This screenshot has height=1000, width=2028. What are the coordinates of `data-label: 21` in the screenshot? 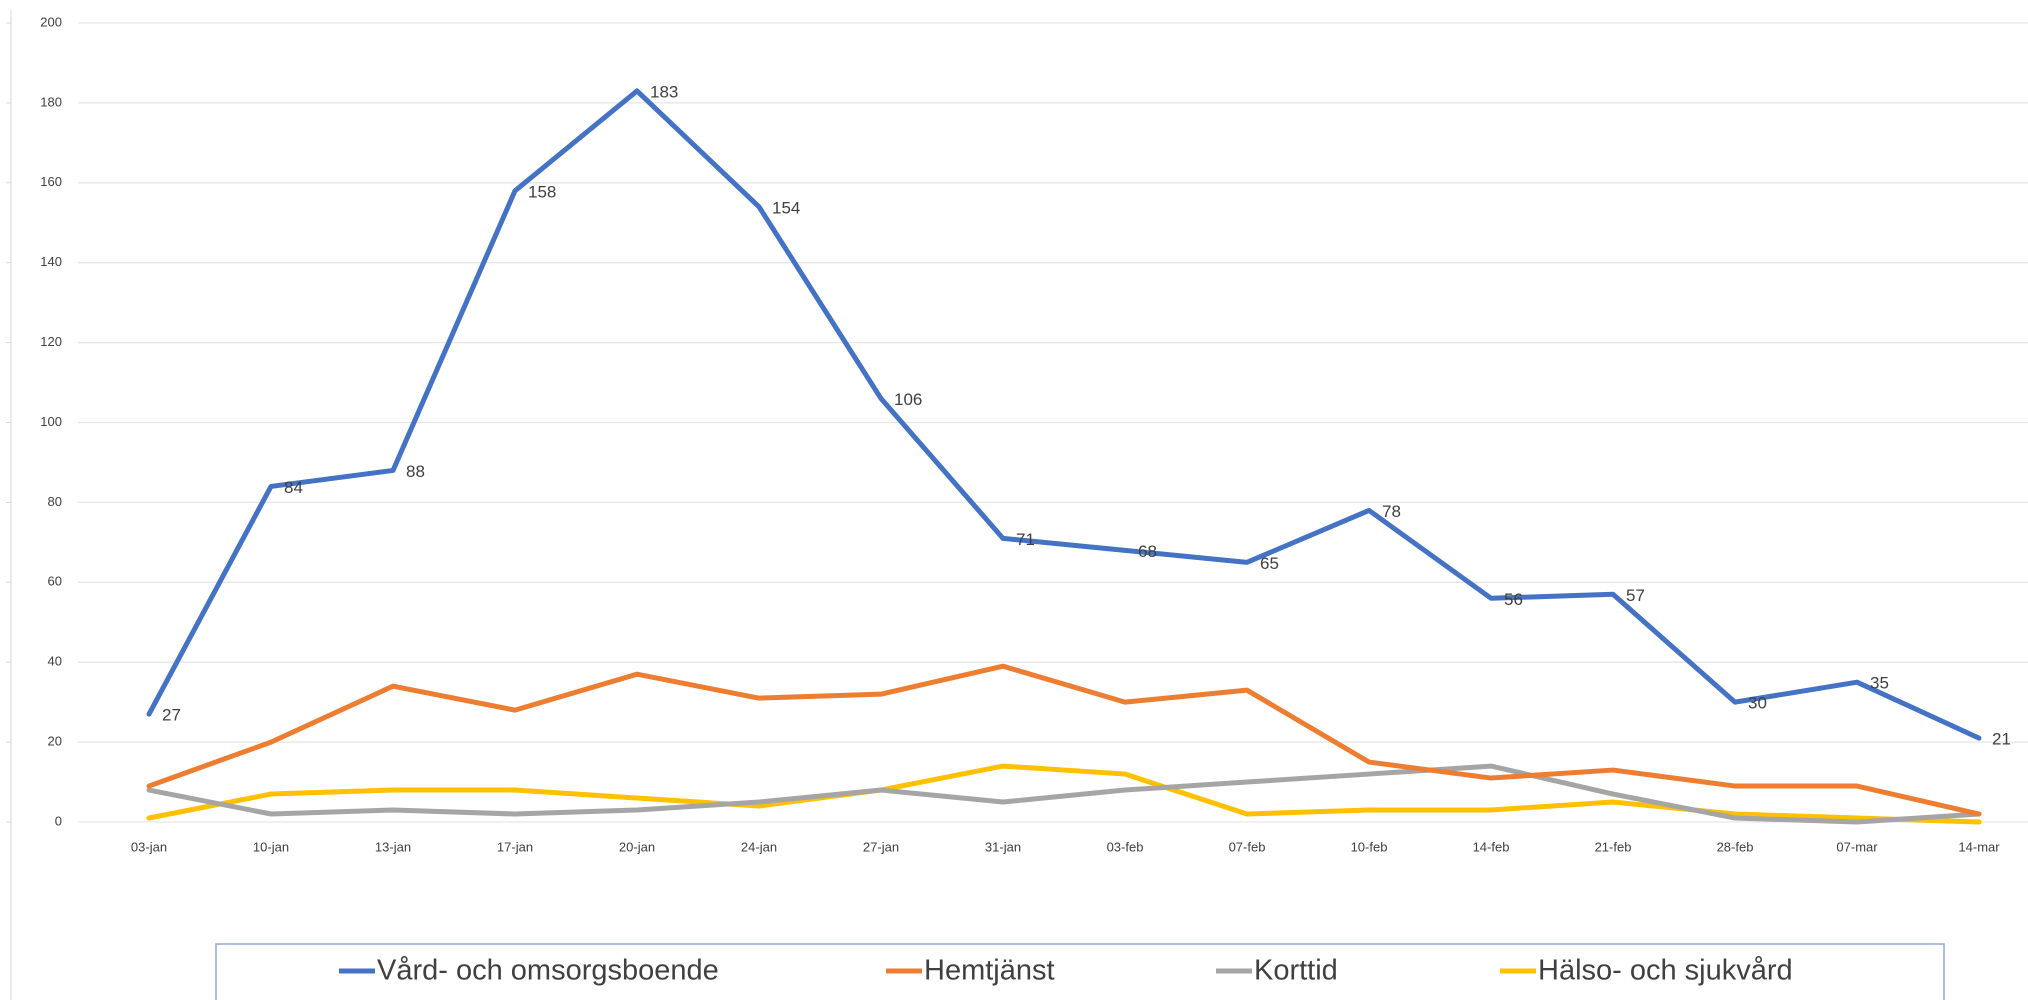 It's located at (2001, 739).